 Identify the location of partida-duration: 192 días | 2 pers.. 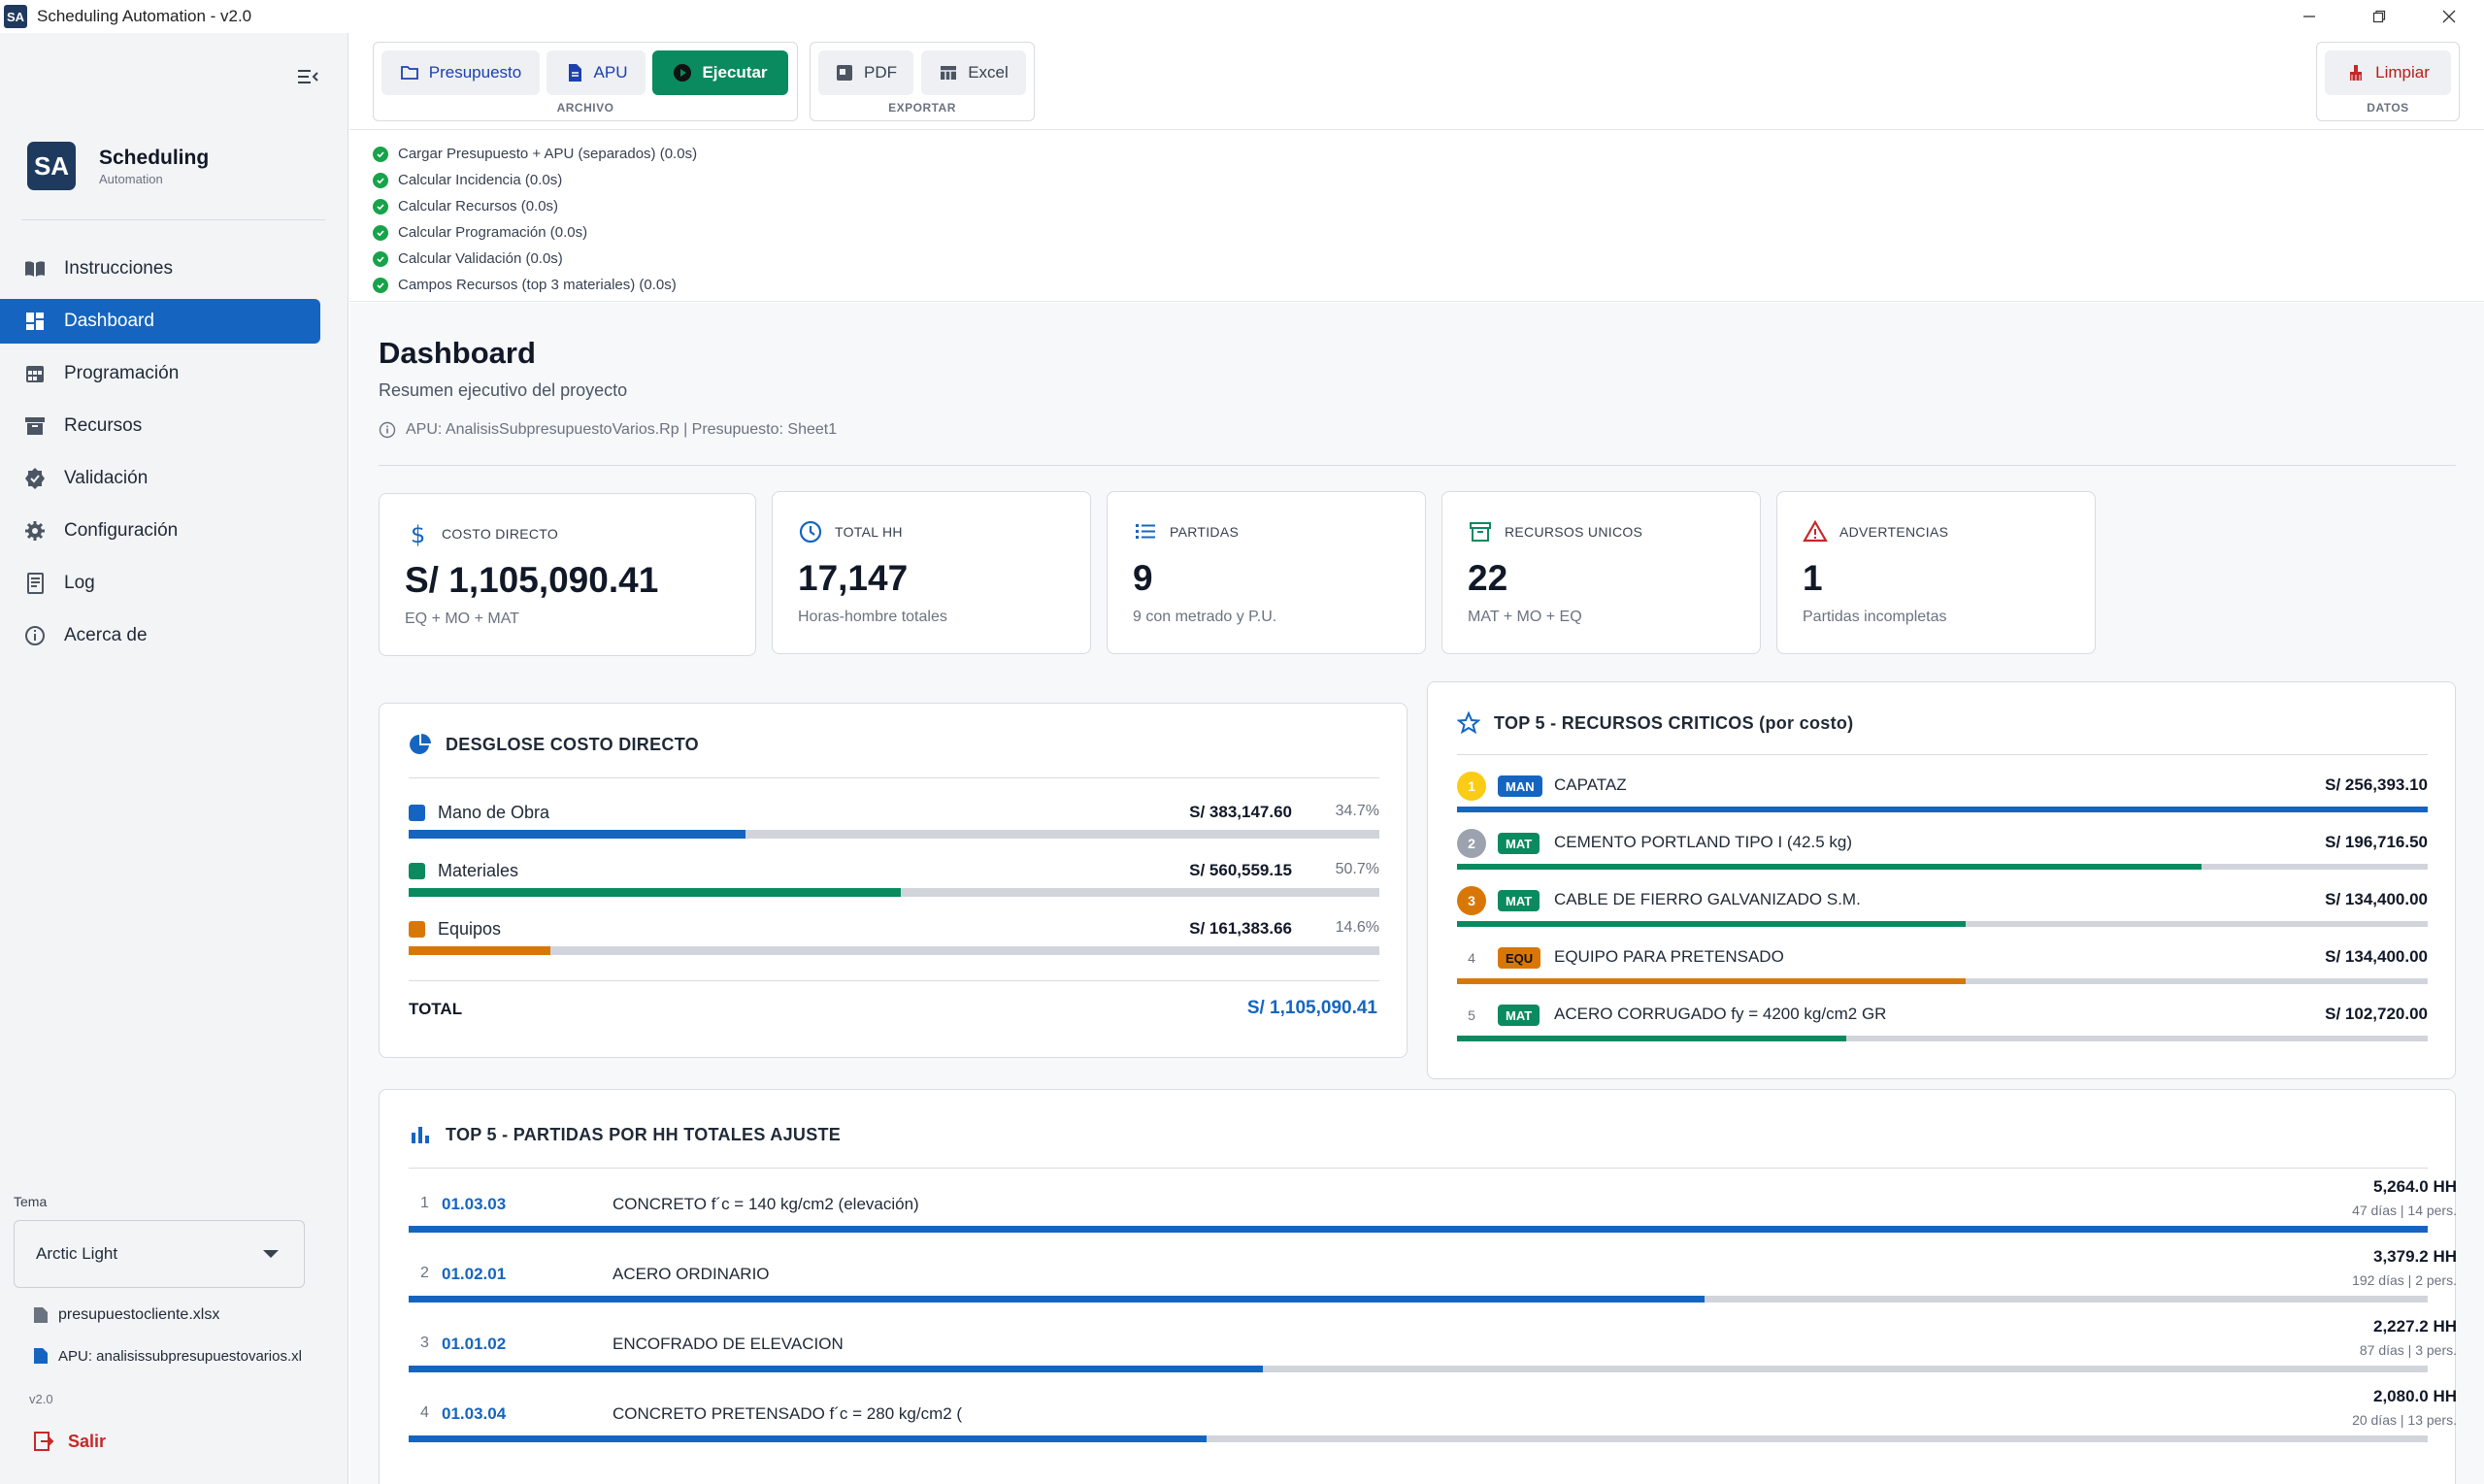
(2404, 1280).